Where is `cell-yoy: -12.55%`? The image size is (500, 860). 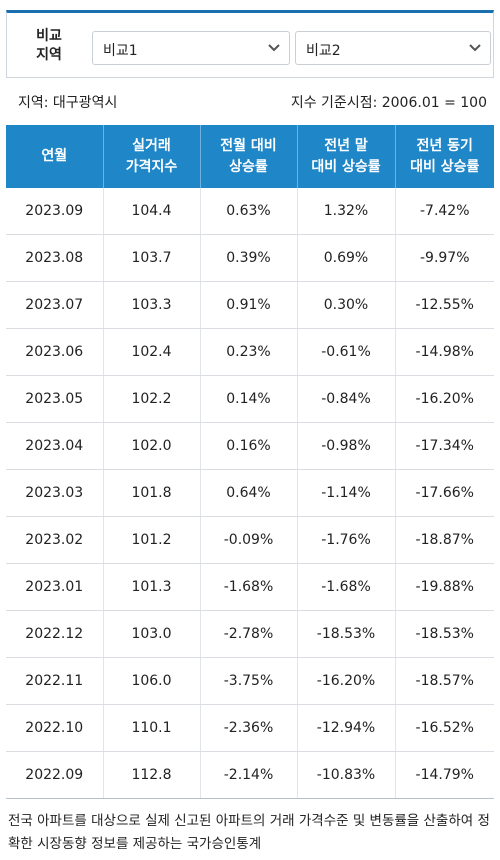 cell-yoy: -12.55% is located at coordinates (444, 305).